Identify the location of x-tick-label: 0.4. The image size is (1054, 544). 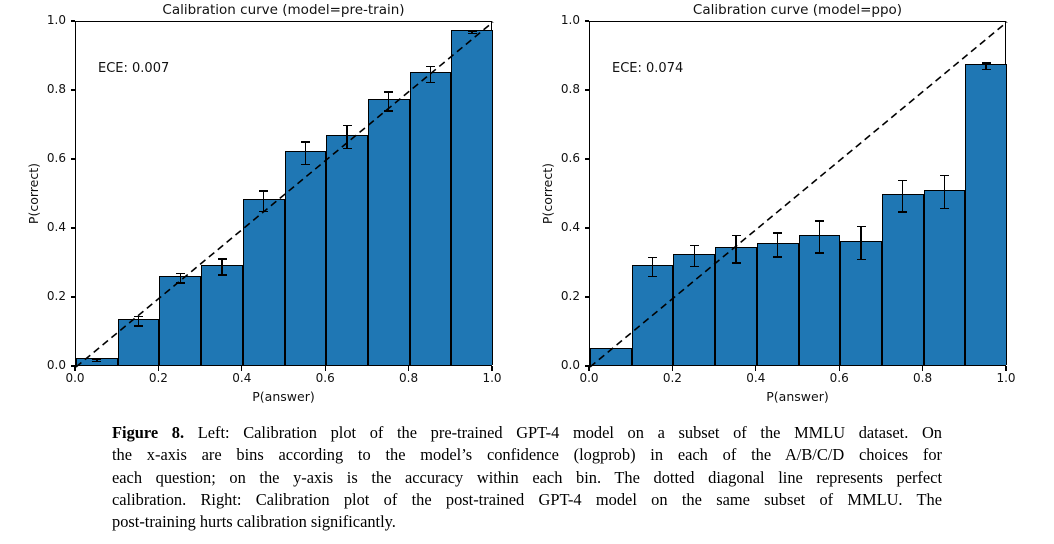
(756, 378).